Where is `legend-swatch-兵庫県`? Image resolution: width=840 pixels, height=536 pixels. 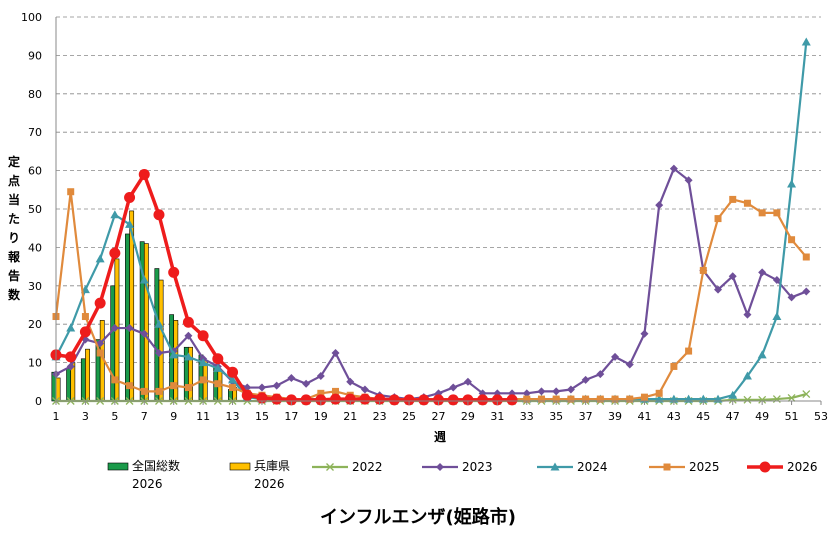
legend-swatch-兵庫県 is located at coordinates (240, 466).